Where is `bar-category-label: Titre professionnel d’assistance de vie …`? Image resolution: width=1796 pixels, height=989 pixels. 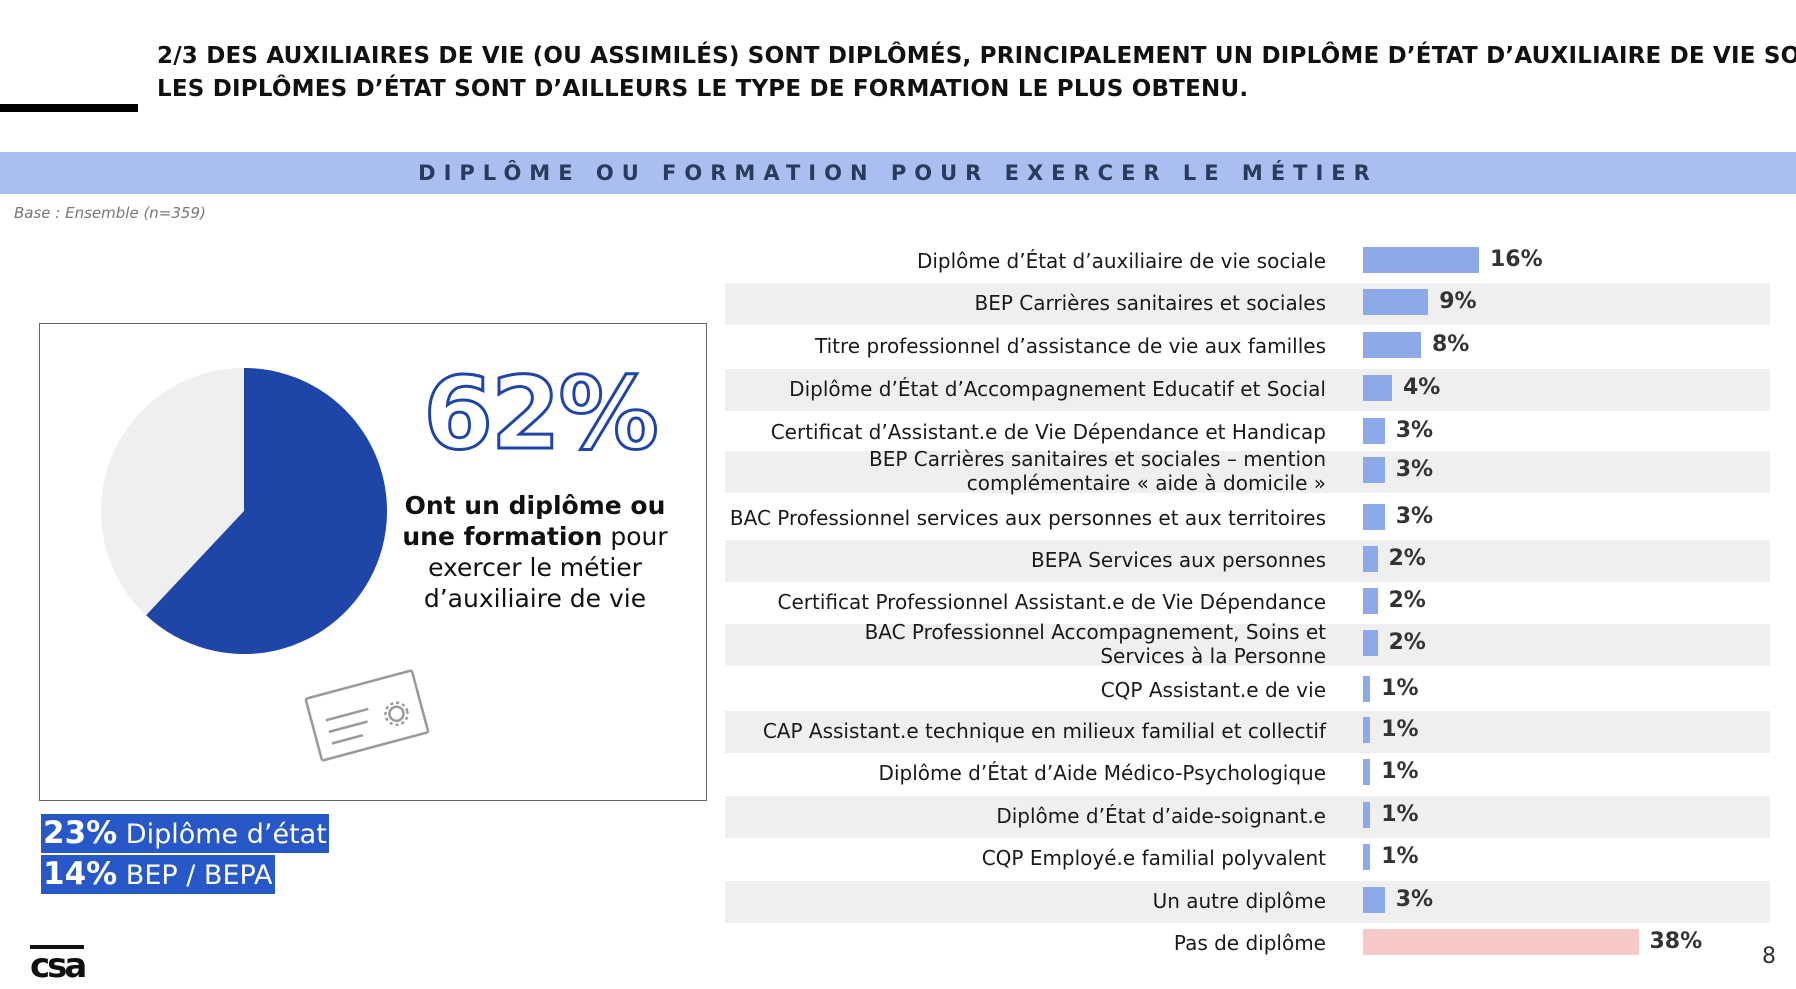
bar-category-label: Titre professionnel d’assistance de vie … is located at coordinates (1070, 346).